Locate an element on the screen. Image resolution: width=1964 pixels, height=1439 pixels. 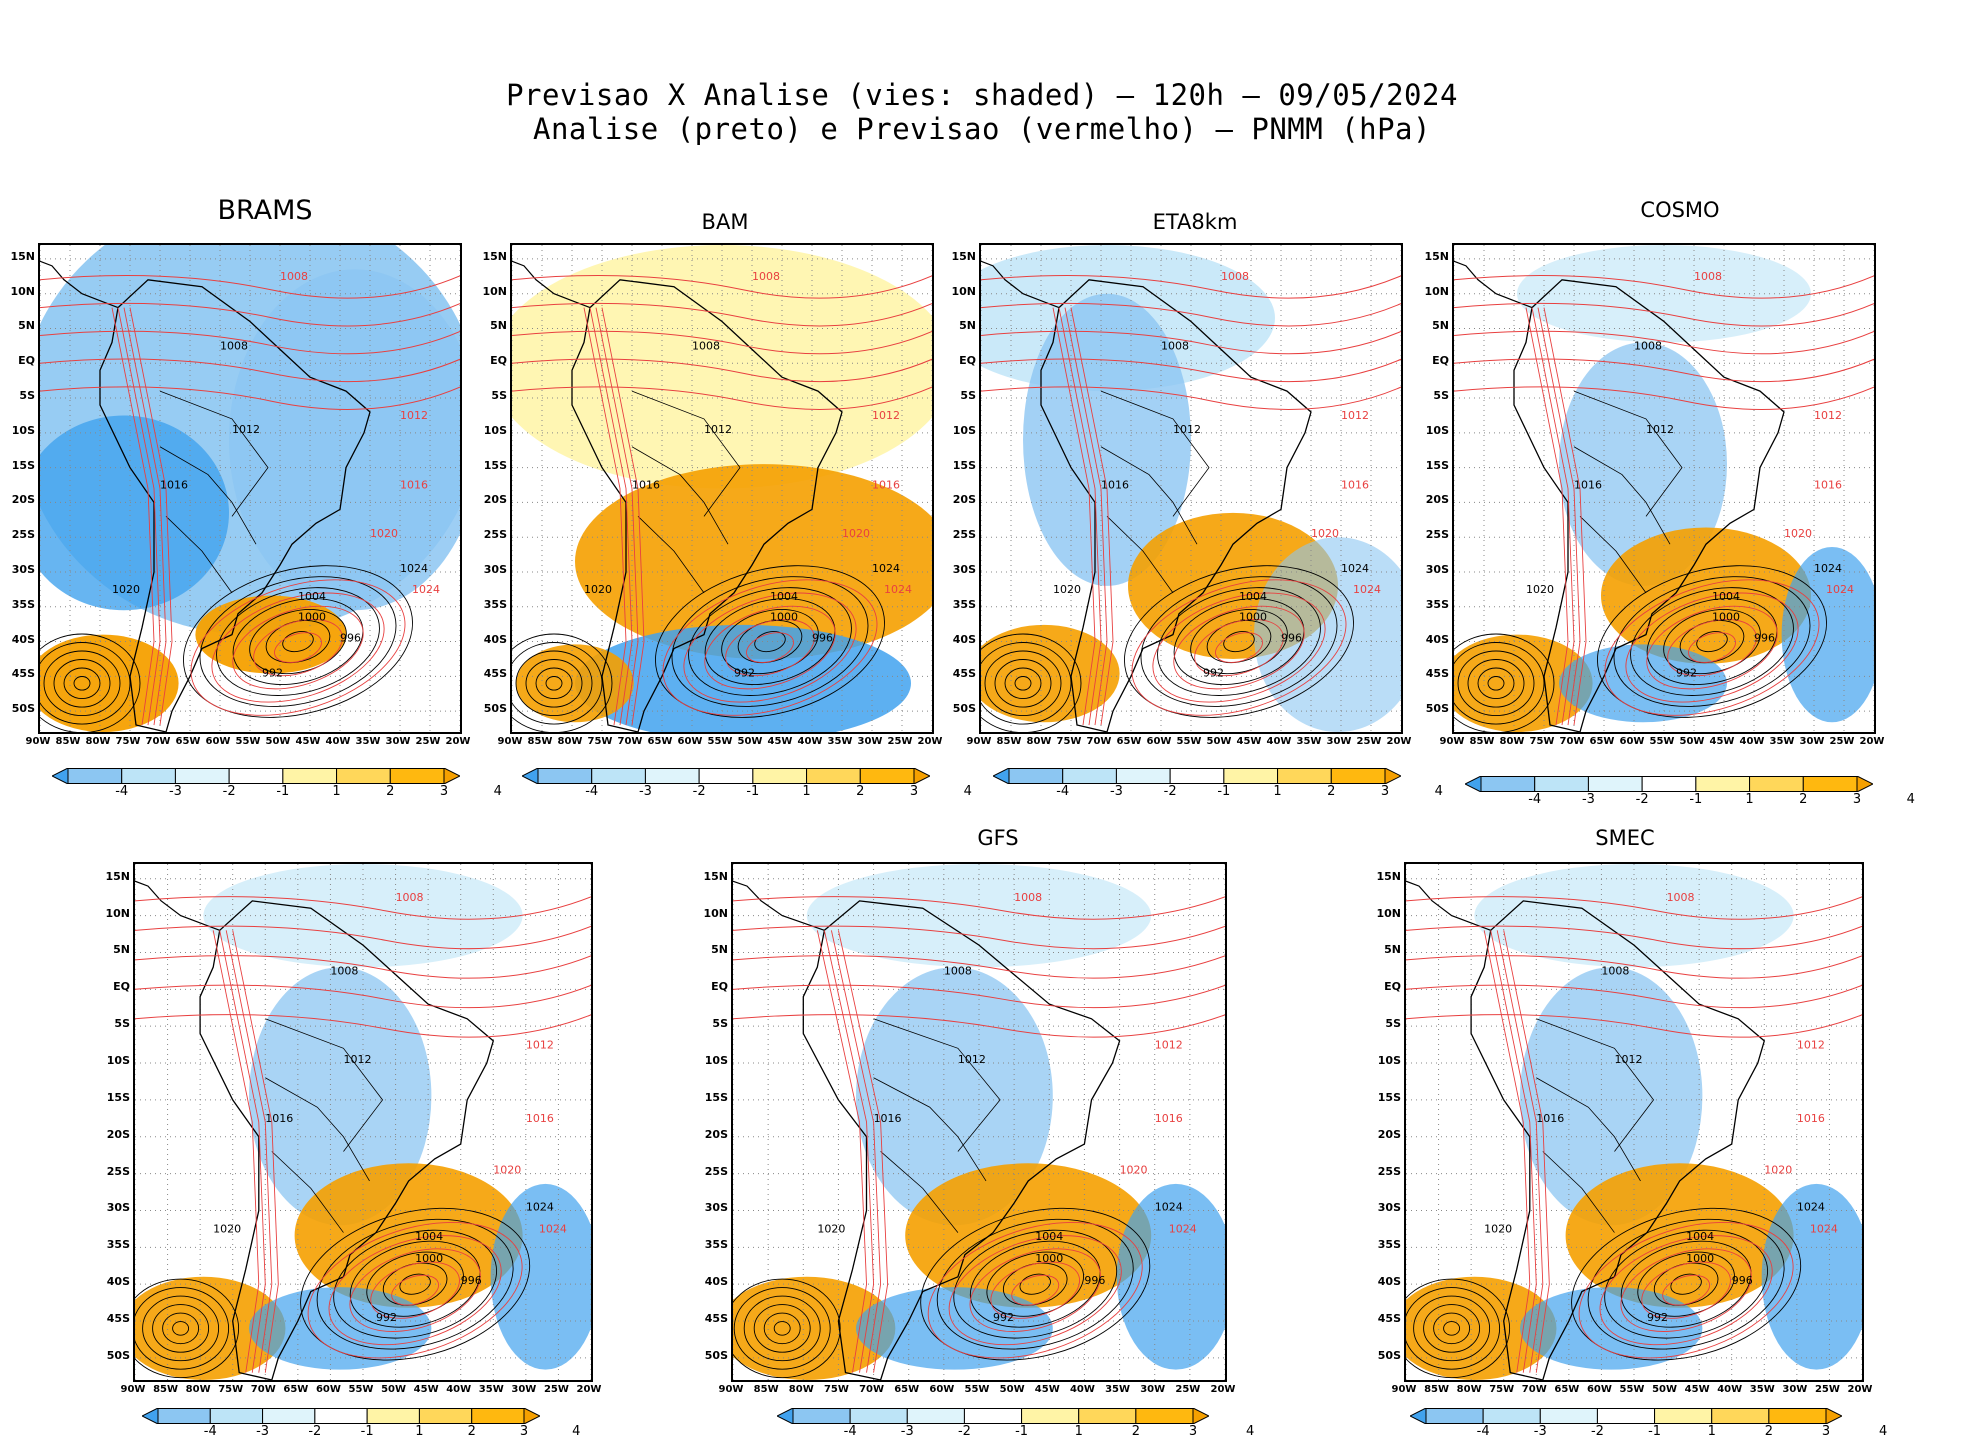
lon-tick-label: 20W is located at coordinates (930, 741).